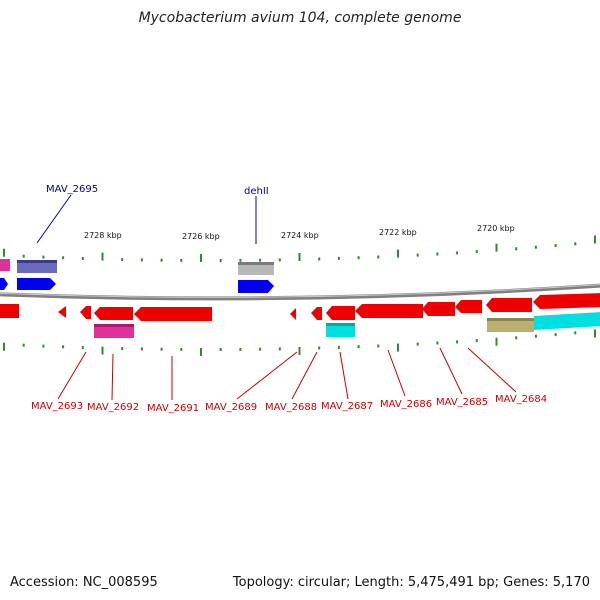 Image resolution: width=600 pixels, height=600 pixels. I want to click on scale-label-2726: 2726 kbp, so click(201, 236).